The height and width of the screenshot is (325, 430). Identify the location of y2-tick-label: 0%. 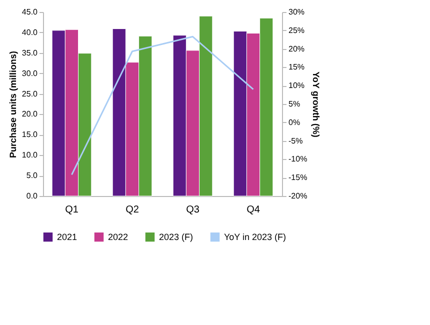
(294, 122).